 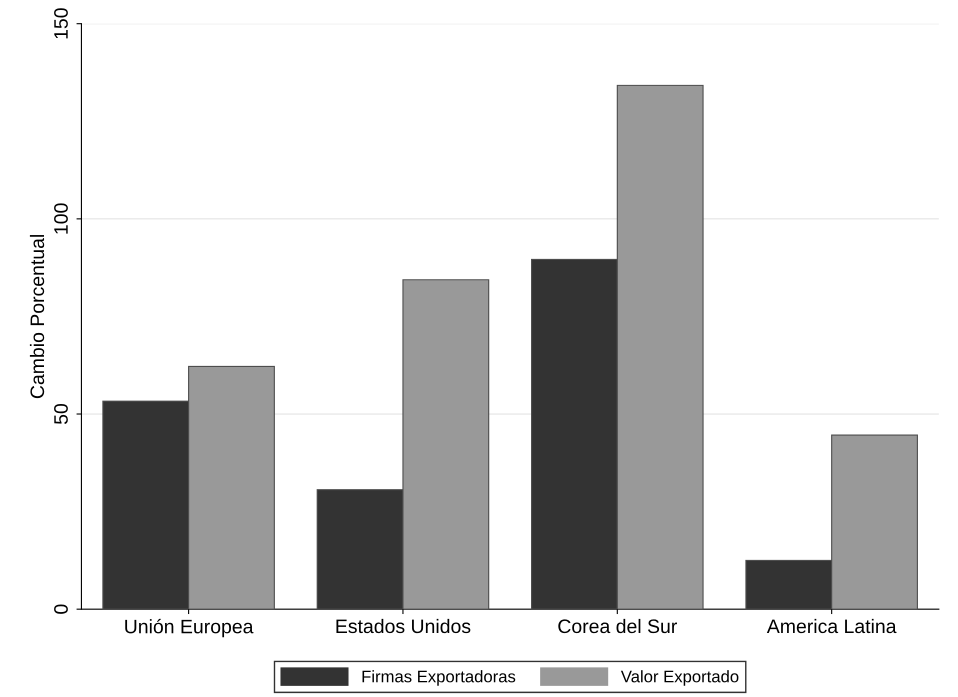 I want to click on x-tick-label: Unión Europea, so click(x=189, y=628).